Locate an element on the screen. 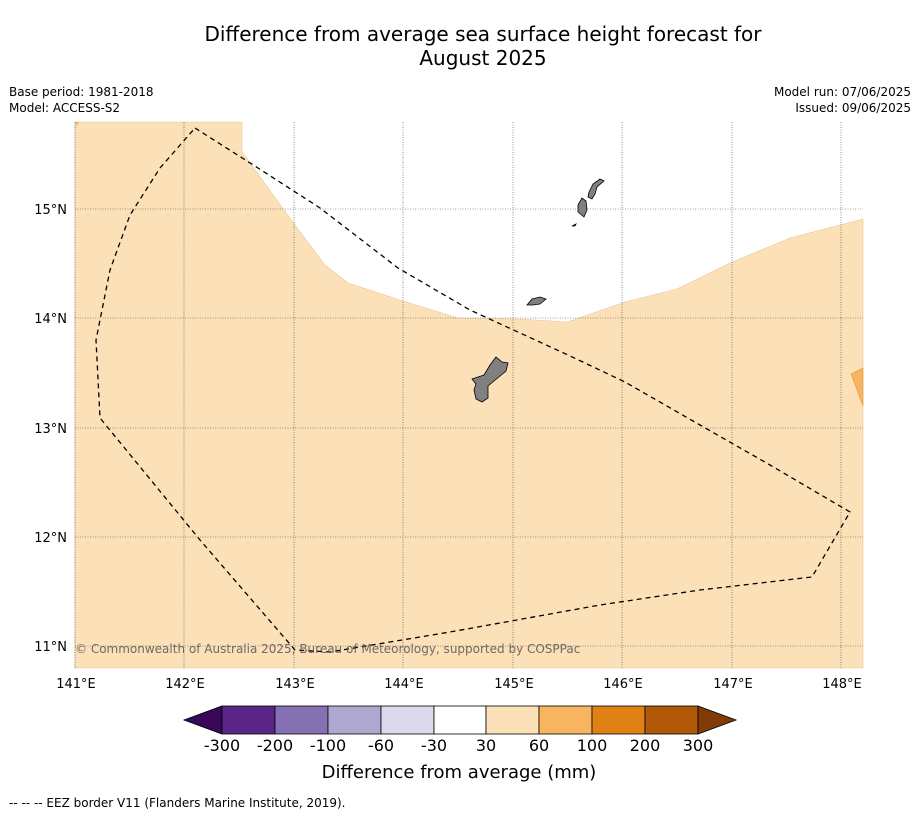 The width and height of the screenshot is (919, 816). colorbar-tick: 30 is located at coordinates (486, 745).